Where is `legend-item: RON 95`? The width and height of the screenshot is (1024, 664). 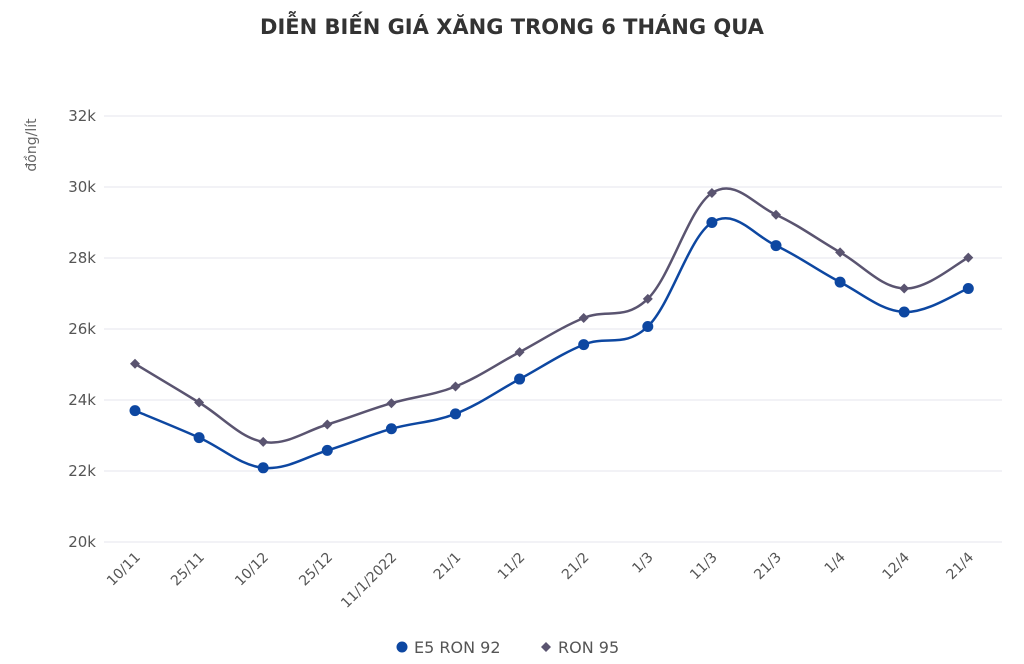 legend-item: RON 95 is located at coordinates (580, 647).